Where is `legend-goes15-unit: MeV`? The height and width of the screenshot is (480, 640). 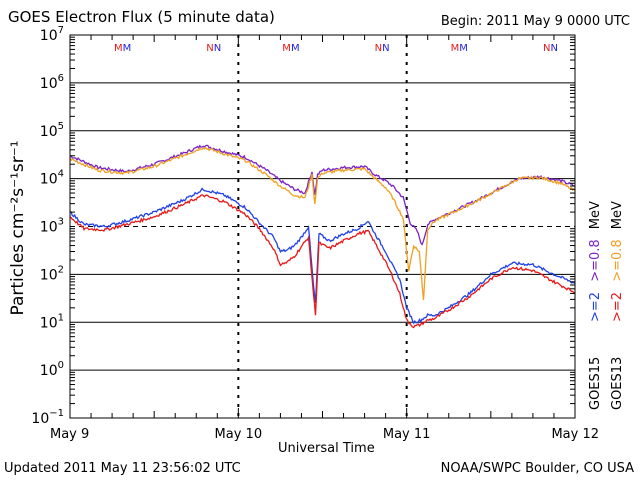 legend-goes15-unit: MeV is located at coordinates (595, 215).